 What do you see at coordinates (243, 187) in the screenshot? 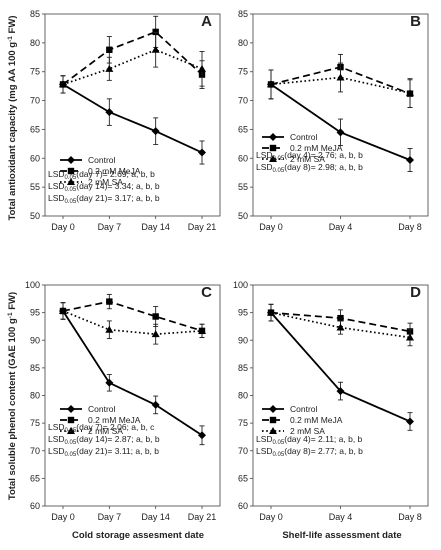
I see `y-tick-label: 55` at bounding box center [243, 187].